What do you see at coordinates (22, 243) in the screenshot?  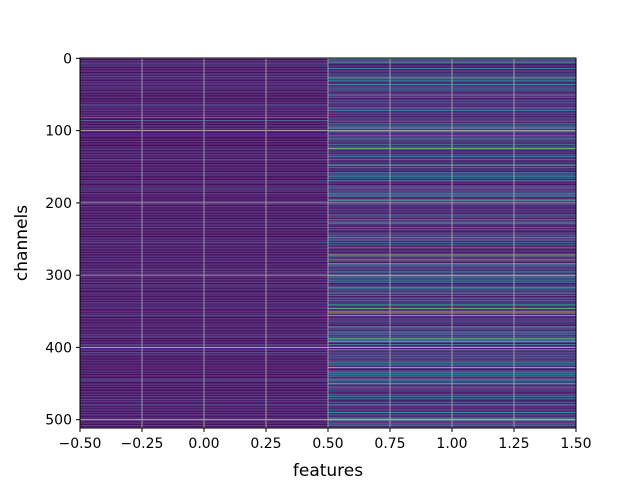 I see `y-axis-label: channels` at bounding box center [22, 243].